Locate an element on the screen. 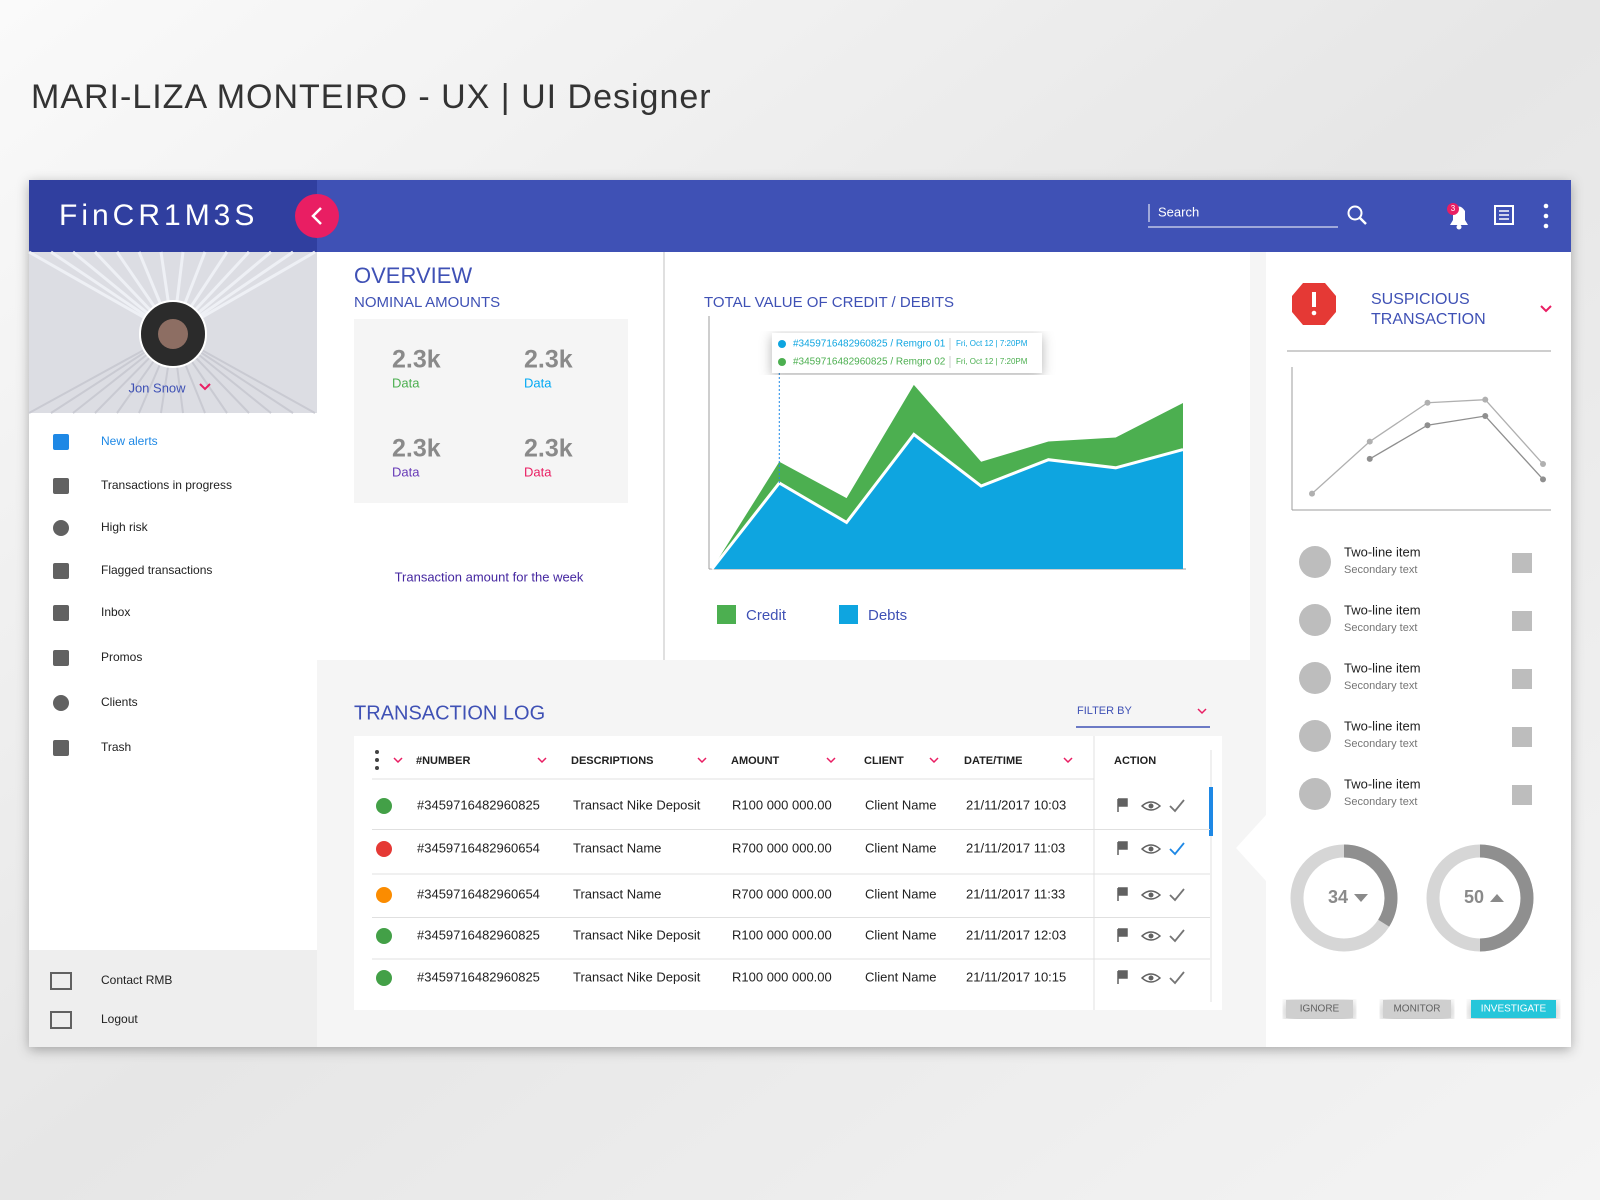 This screenshot has height=1200, width=1600. profile-menu-arrow is located at coordinates (205, 387).